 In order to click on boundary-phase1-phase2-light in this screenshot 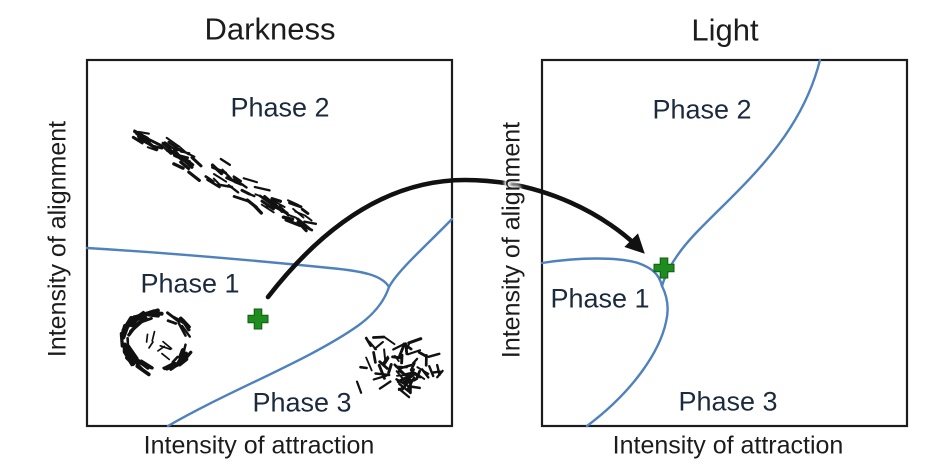, I will do `click(602, 272)`.